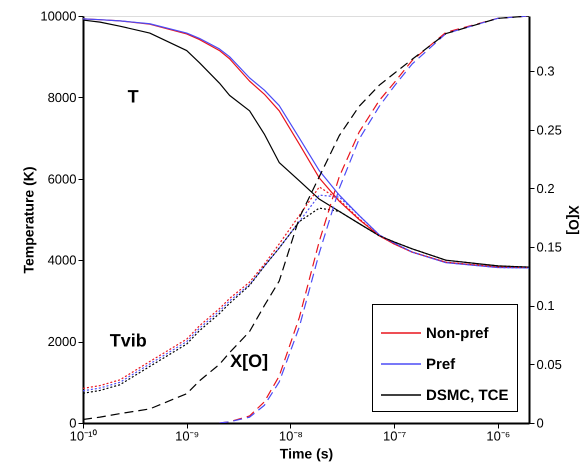 The image size is (587, 462). Describe the element at coordinates (28, 220) in the screenshot. I see `y-axis-title: Temperature (K)` at that location.